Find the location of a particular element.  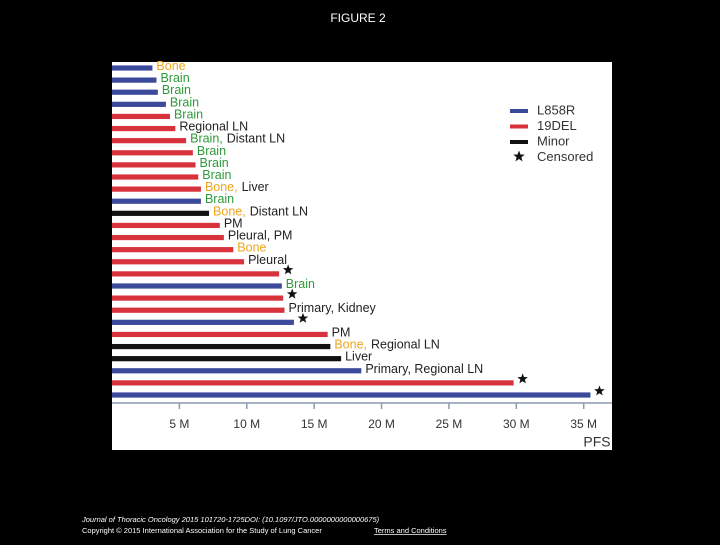

x-tick-label: 5 M is located at coordinates (179, 424).